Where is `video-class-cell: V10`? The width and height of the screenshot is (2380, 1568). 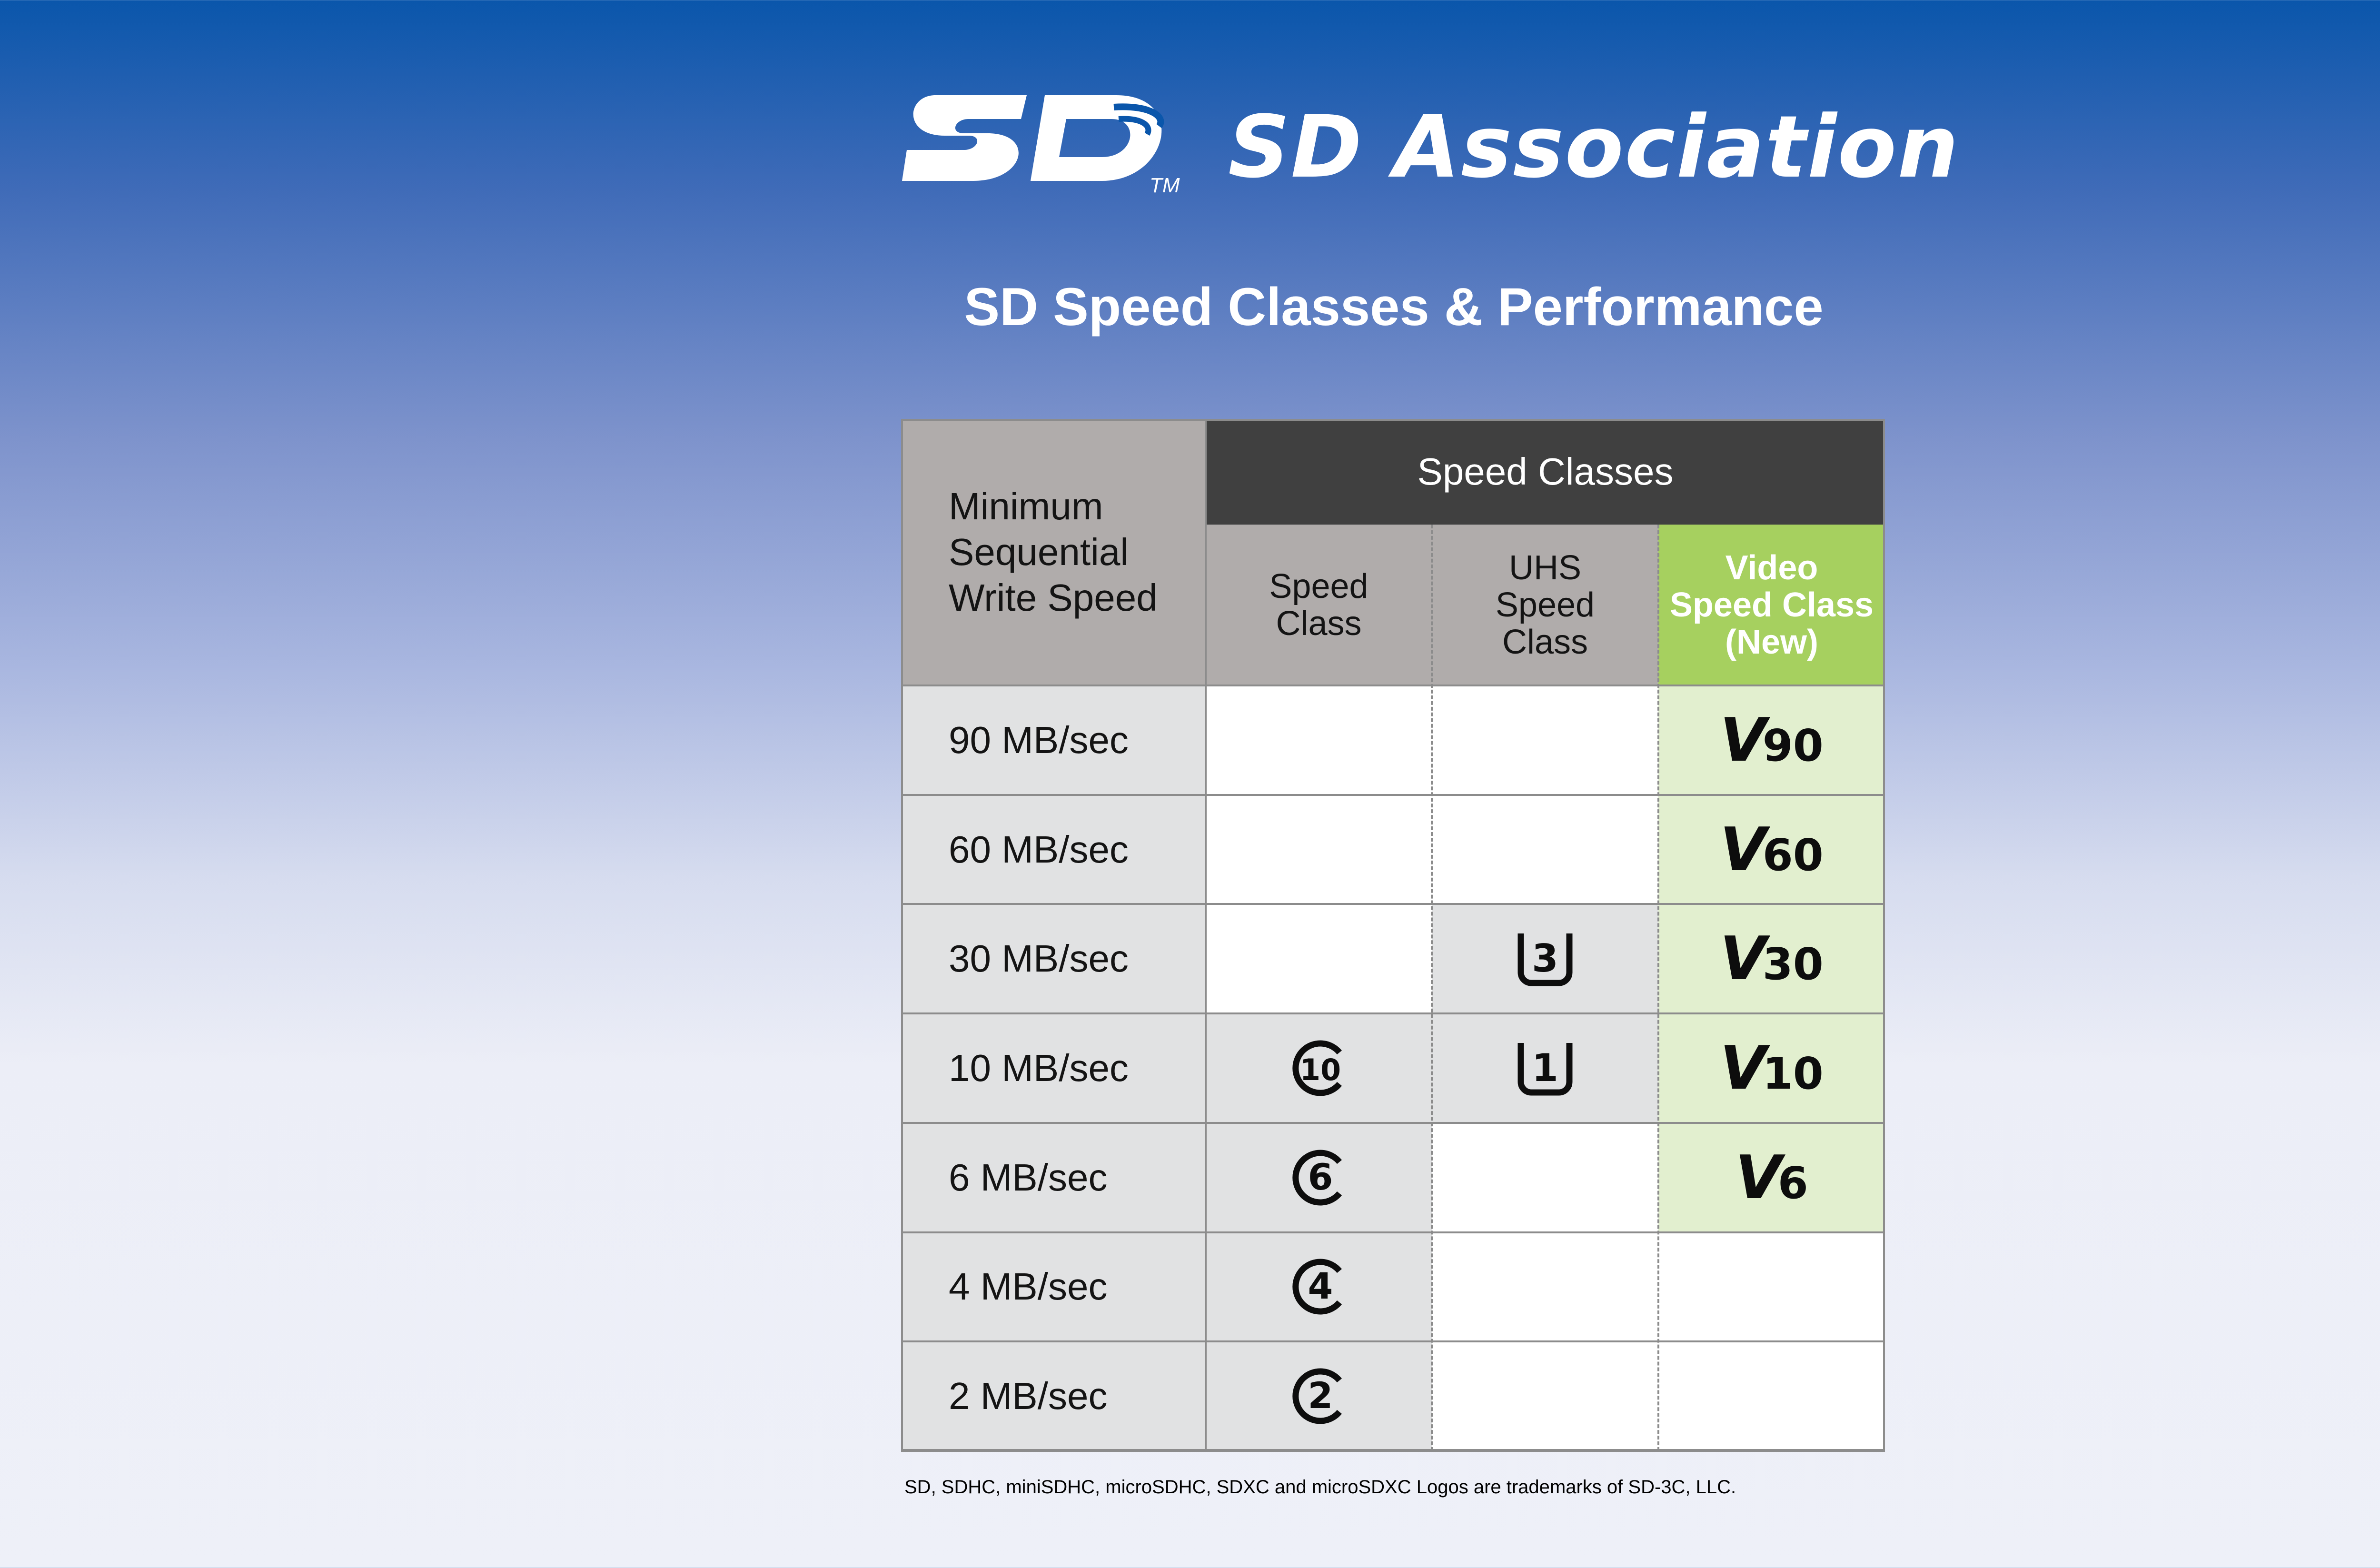 video-class-cell: V10 is located at coordinates (1771, 1068).